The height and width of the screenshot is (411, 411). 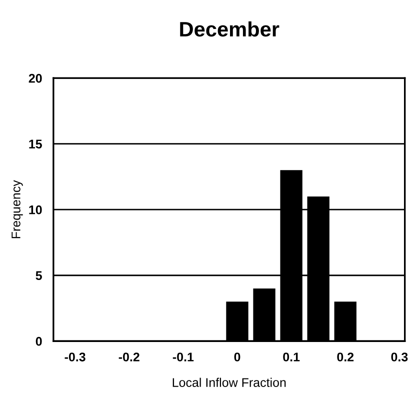 What do you see at coordinates (183, 357) in the screenshot?
I see `x-tick-label: -0.1` at bounding box center [183, 357].